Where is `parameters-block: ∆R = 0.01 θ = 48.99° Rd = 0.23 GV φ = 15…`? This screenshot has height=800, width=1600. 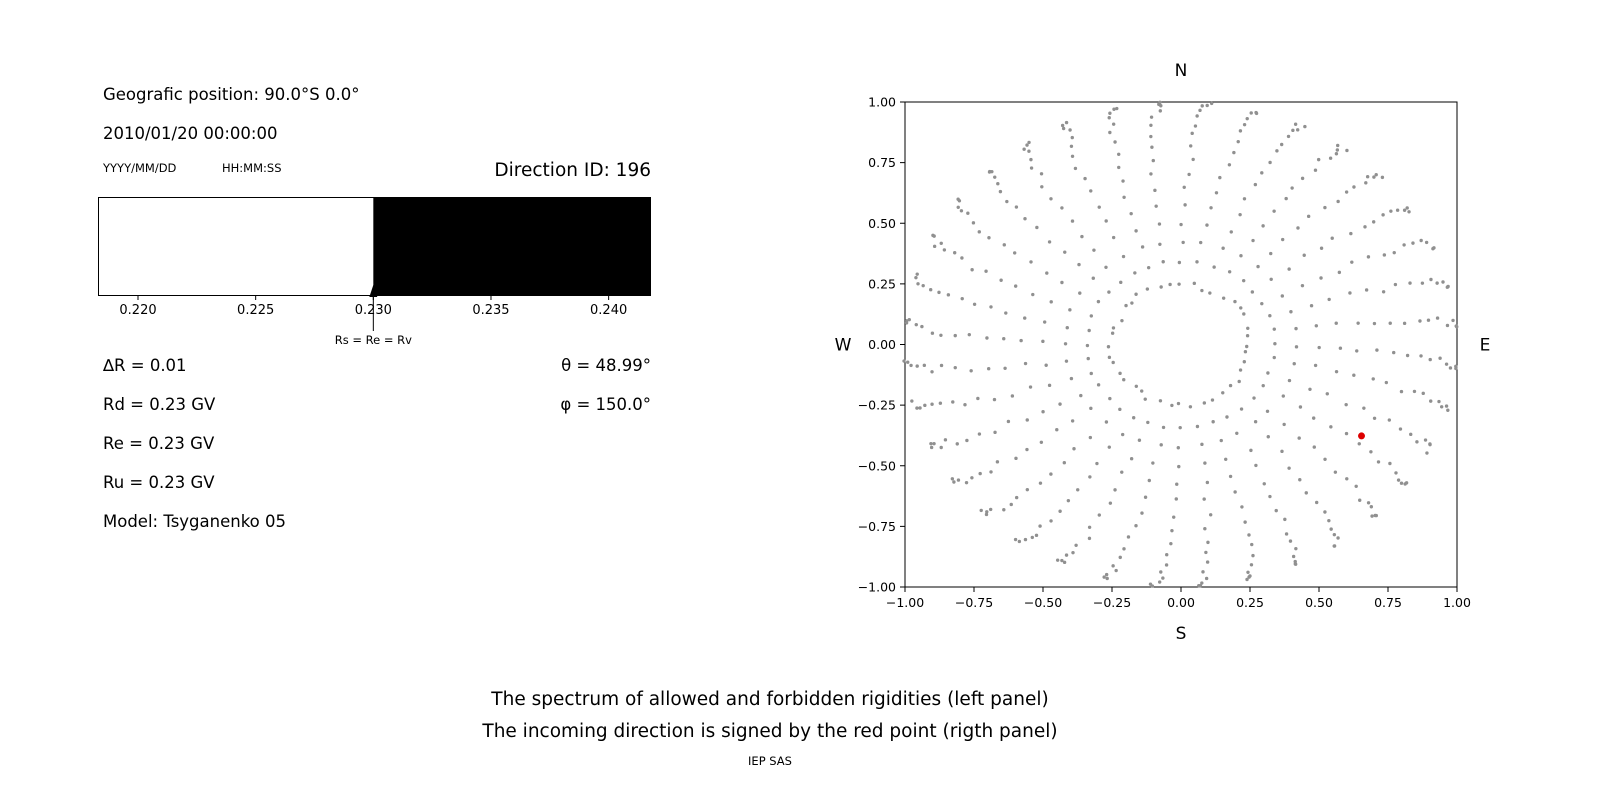 parameters-block: ∆R = 0.01 θ = 48.99° Rd = 0.23 GV φ = 15… is located at coordinates (377, 453).